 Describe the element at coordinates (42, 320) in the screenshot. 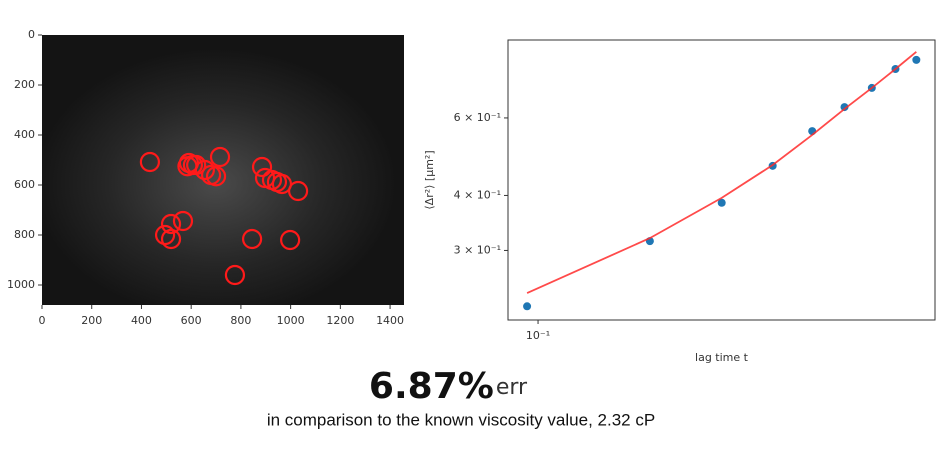

I see `x-tick-label: 0` at that location.